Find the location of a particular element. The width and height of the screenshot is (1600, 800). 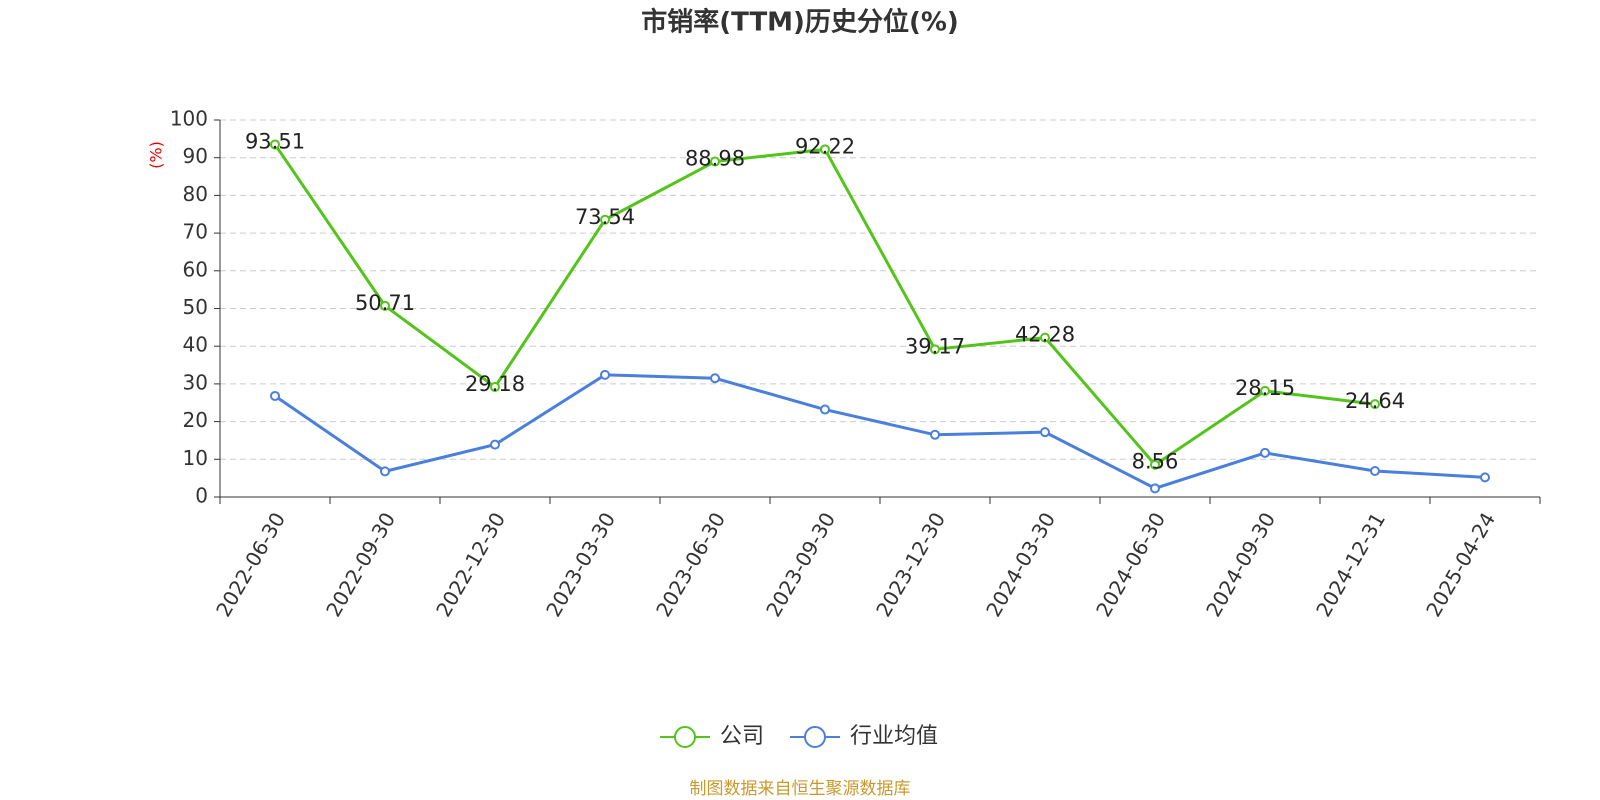

data-label: 24.64 is located at coordinates (1375, 401).